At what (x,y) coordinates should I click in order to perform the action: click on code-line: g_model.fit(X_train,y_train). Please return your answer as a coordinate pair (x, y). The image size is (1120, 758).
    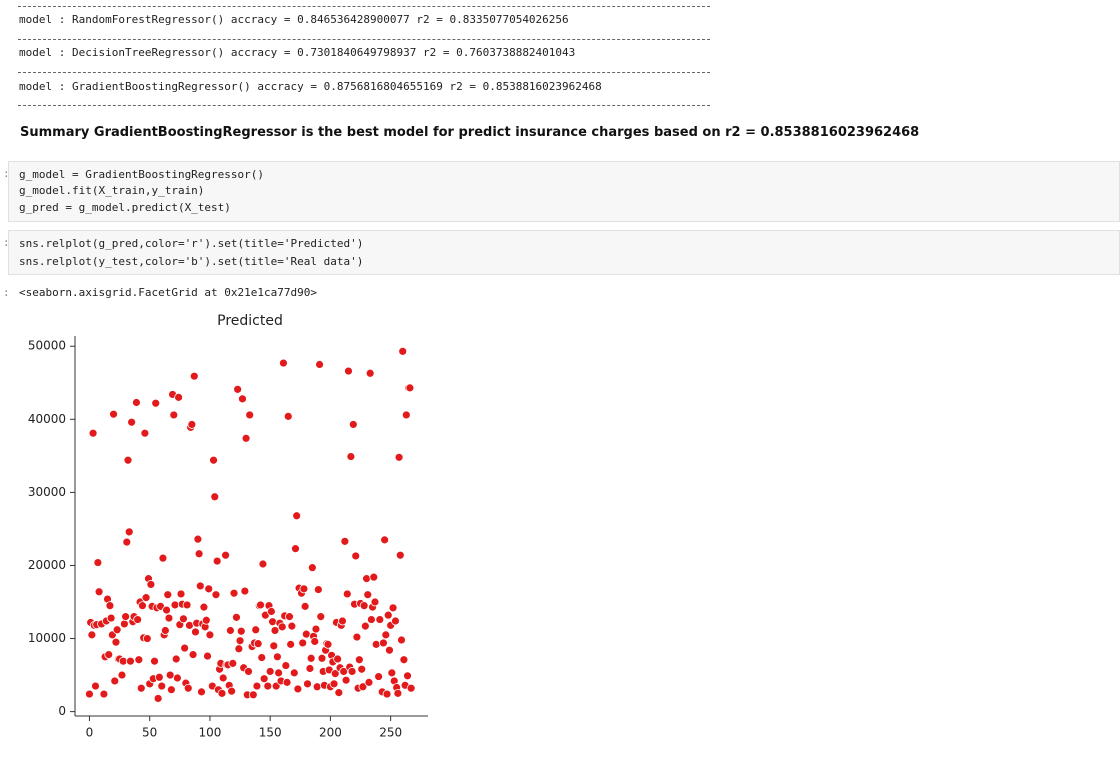
    Looking at the image, I should click on (112, 190).